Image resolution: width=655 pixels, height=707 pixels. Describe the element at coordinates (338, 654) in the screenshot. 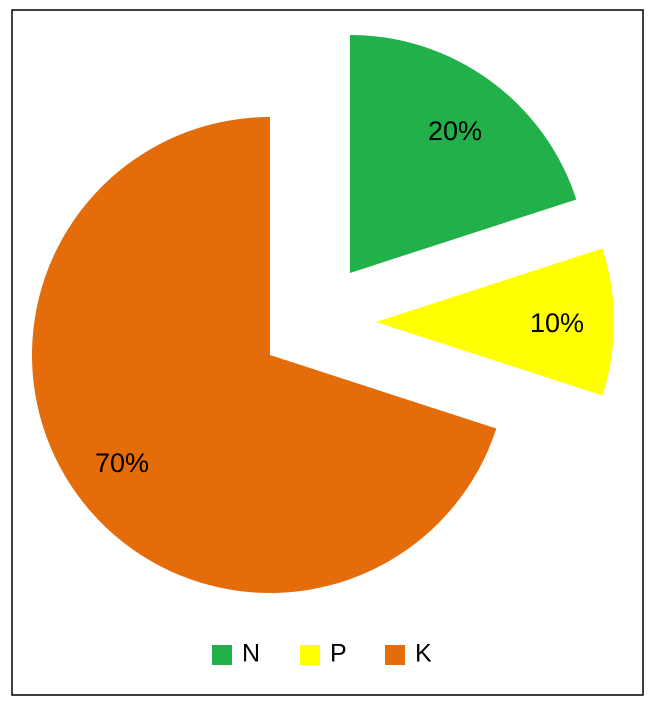

I see `legend-label: P` at that location.